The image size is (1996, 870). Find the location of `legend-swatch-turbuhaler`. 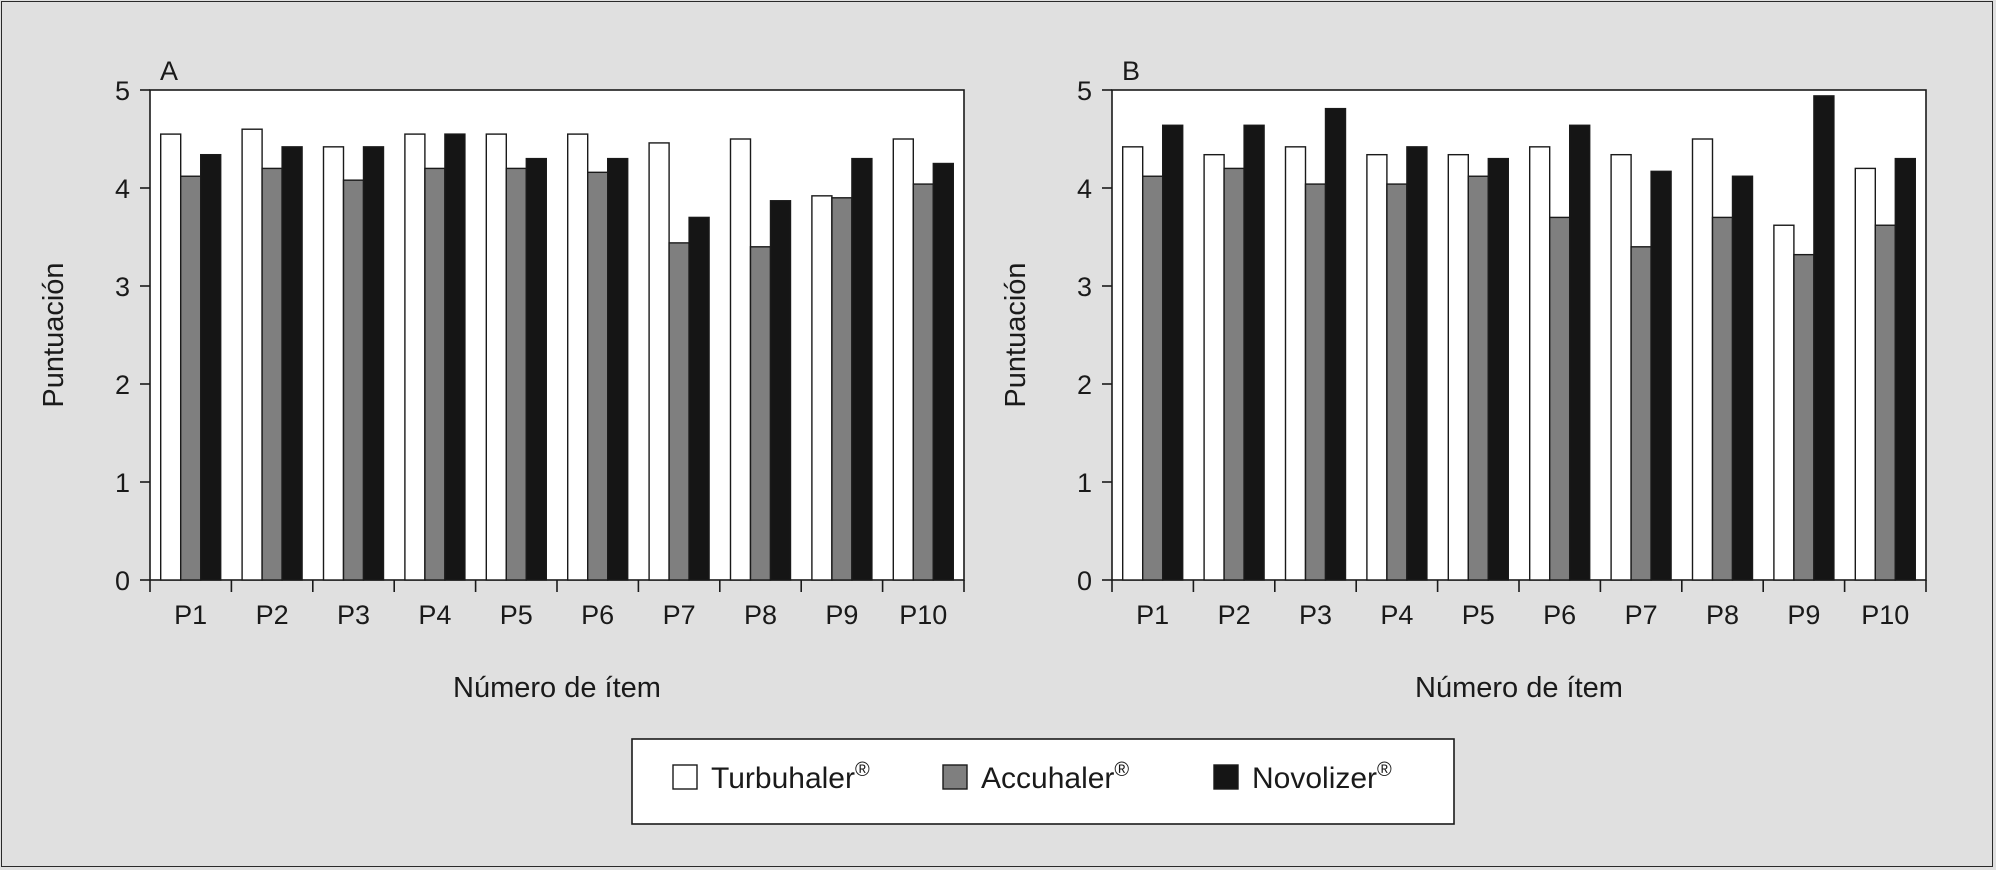

legend-swatch-turbuhaler is located at coordinates (685, 777).